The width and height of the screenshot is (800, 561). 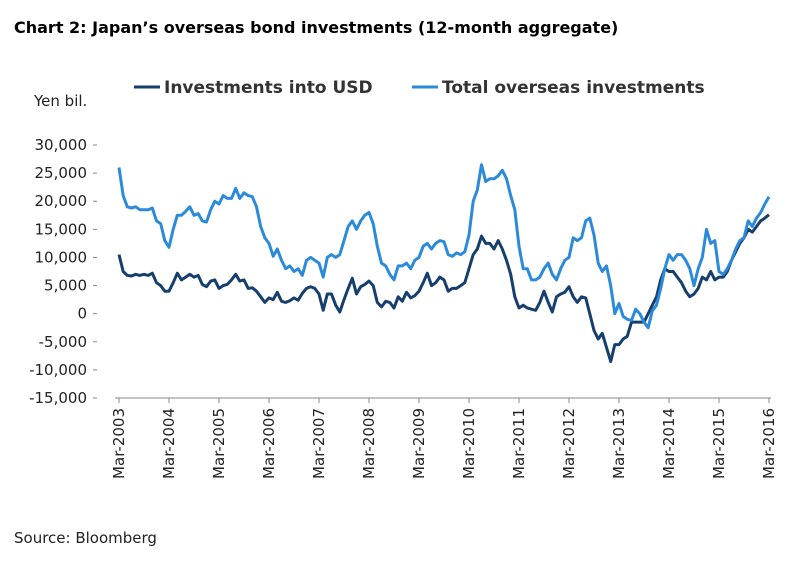 I want to click on y-tick-label: 0, so click(x=82, y=314).